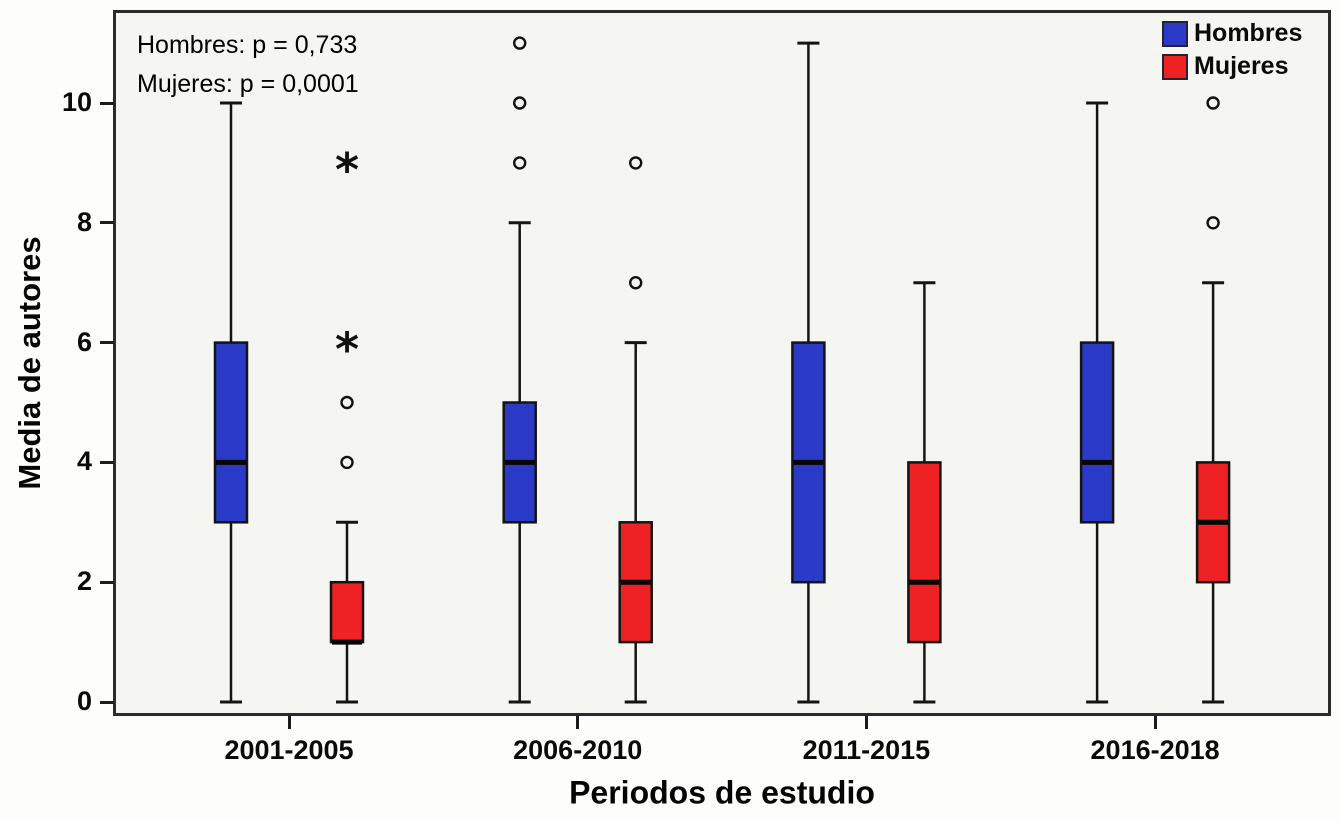 Image resolution: width=1341 pixels, height=821 pixels. I want to click on x-tick-label: 2006-2010, so click(578, 750).